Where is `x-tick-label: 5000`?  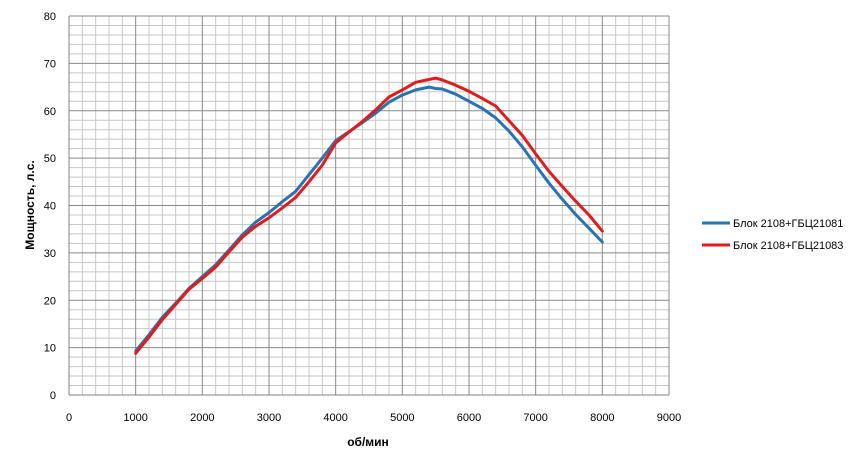 x-tick-label: 5000 is located at coordinates (402, 418).